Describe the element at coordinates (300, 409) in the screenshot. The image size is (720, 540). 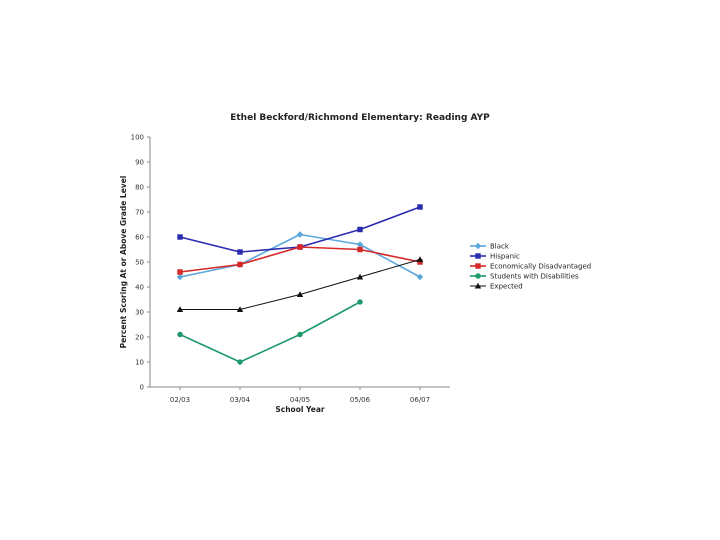
I see `x-axis-label: School Year` at that location.